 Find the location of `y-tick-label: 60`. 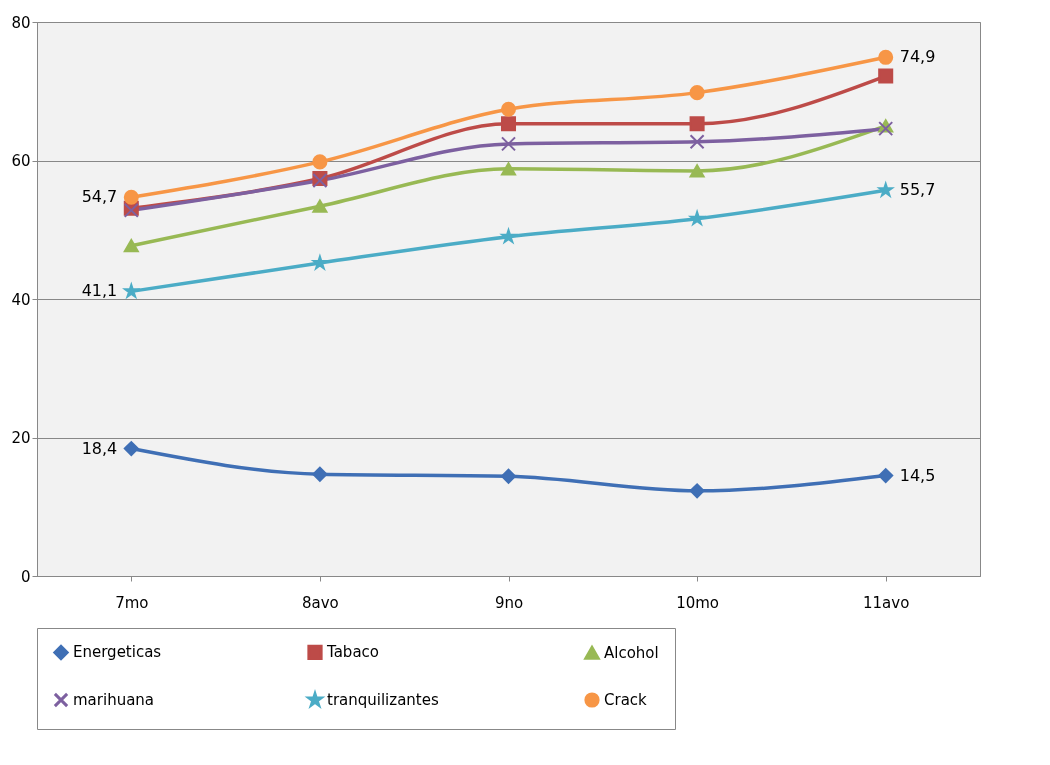

y-tick-label: 60 is located at coordinates (21, 161).